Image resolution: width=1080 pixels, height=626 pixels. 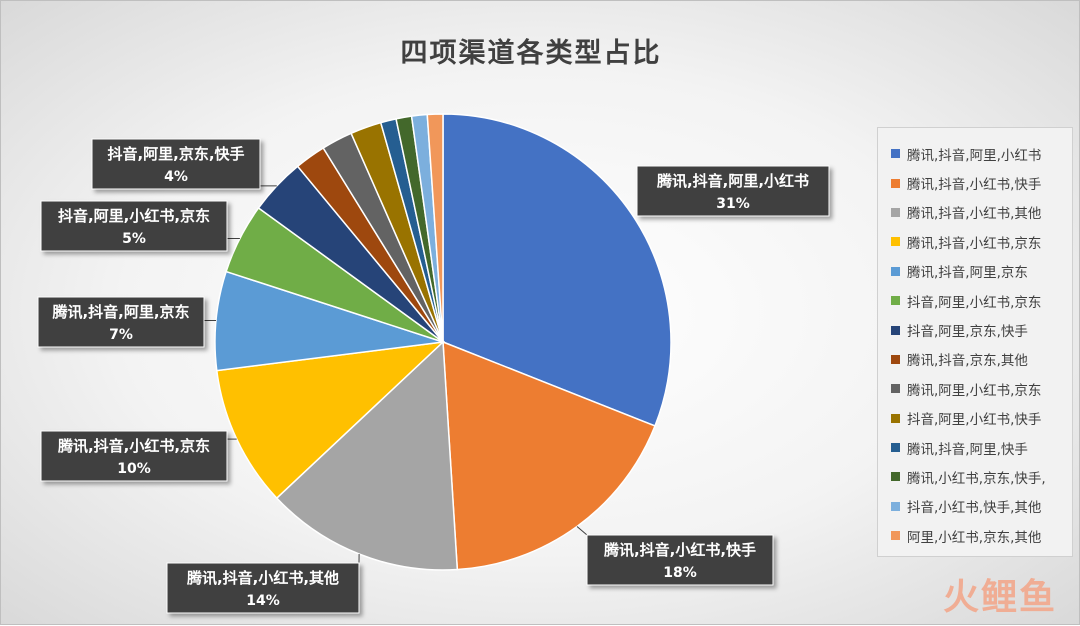 I want to click on legend-item: 抖音,阿里,京东,快手, so click(x=975, y=329).